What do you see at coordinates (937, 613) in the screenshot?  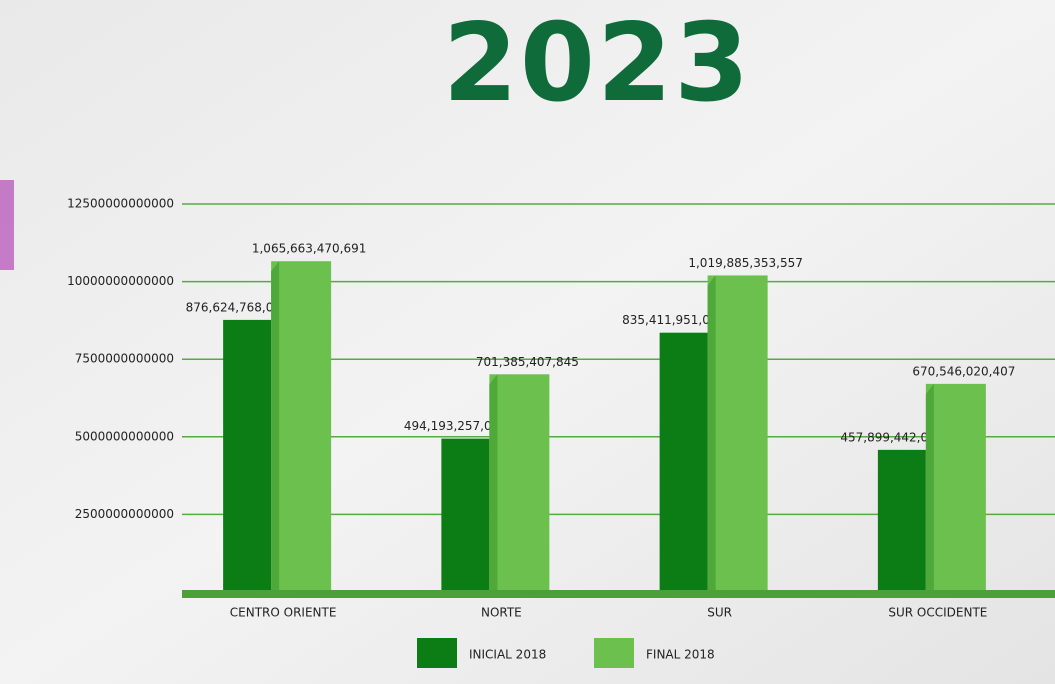 I see `x-tick-label: SUR OCCIDENTE` at bounding box center [937, 613].